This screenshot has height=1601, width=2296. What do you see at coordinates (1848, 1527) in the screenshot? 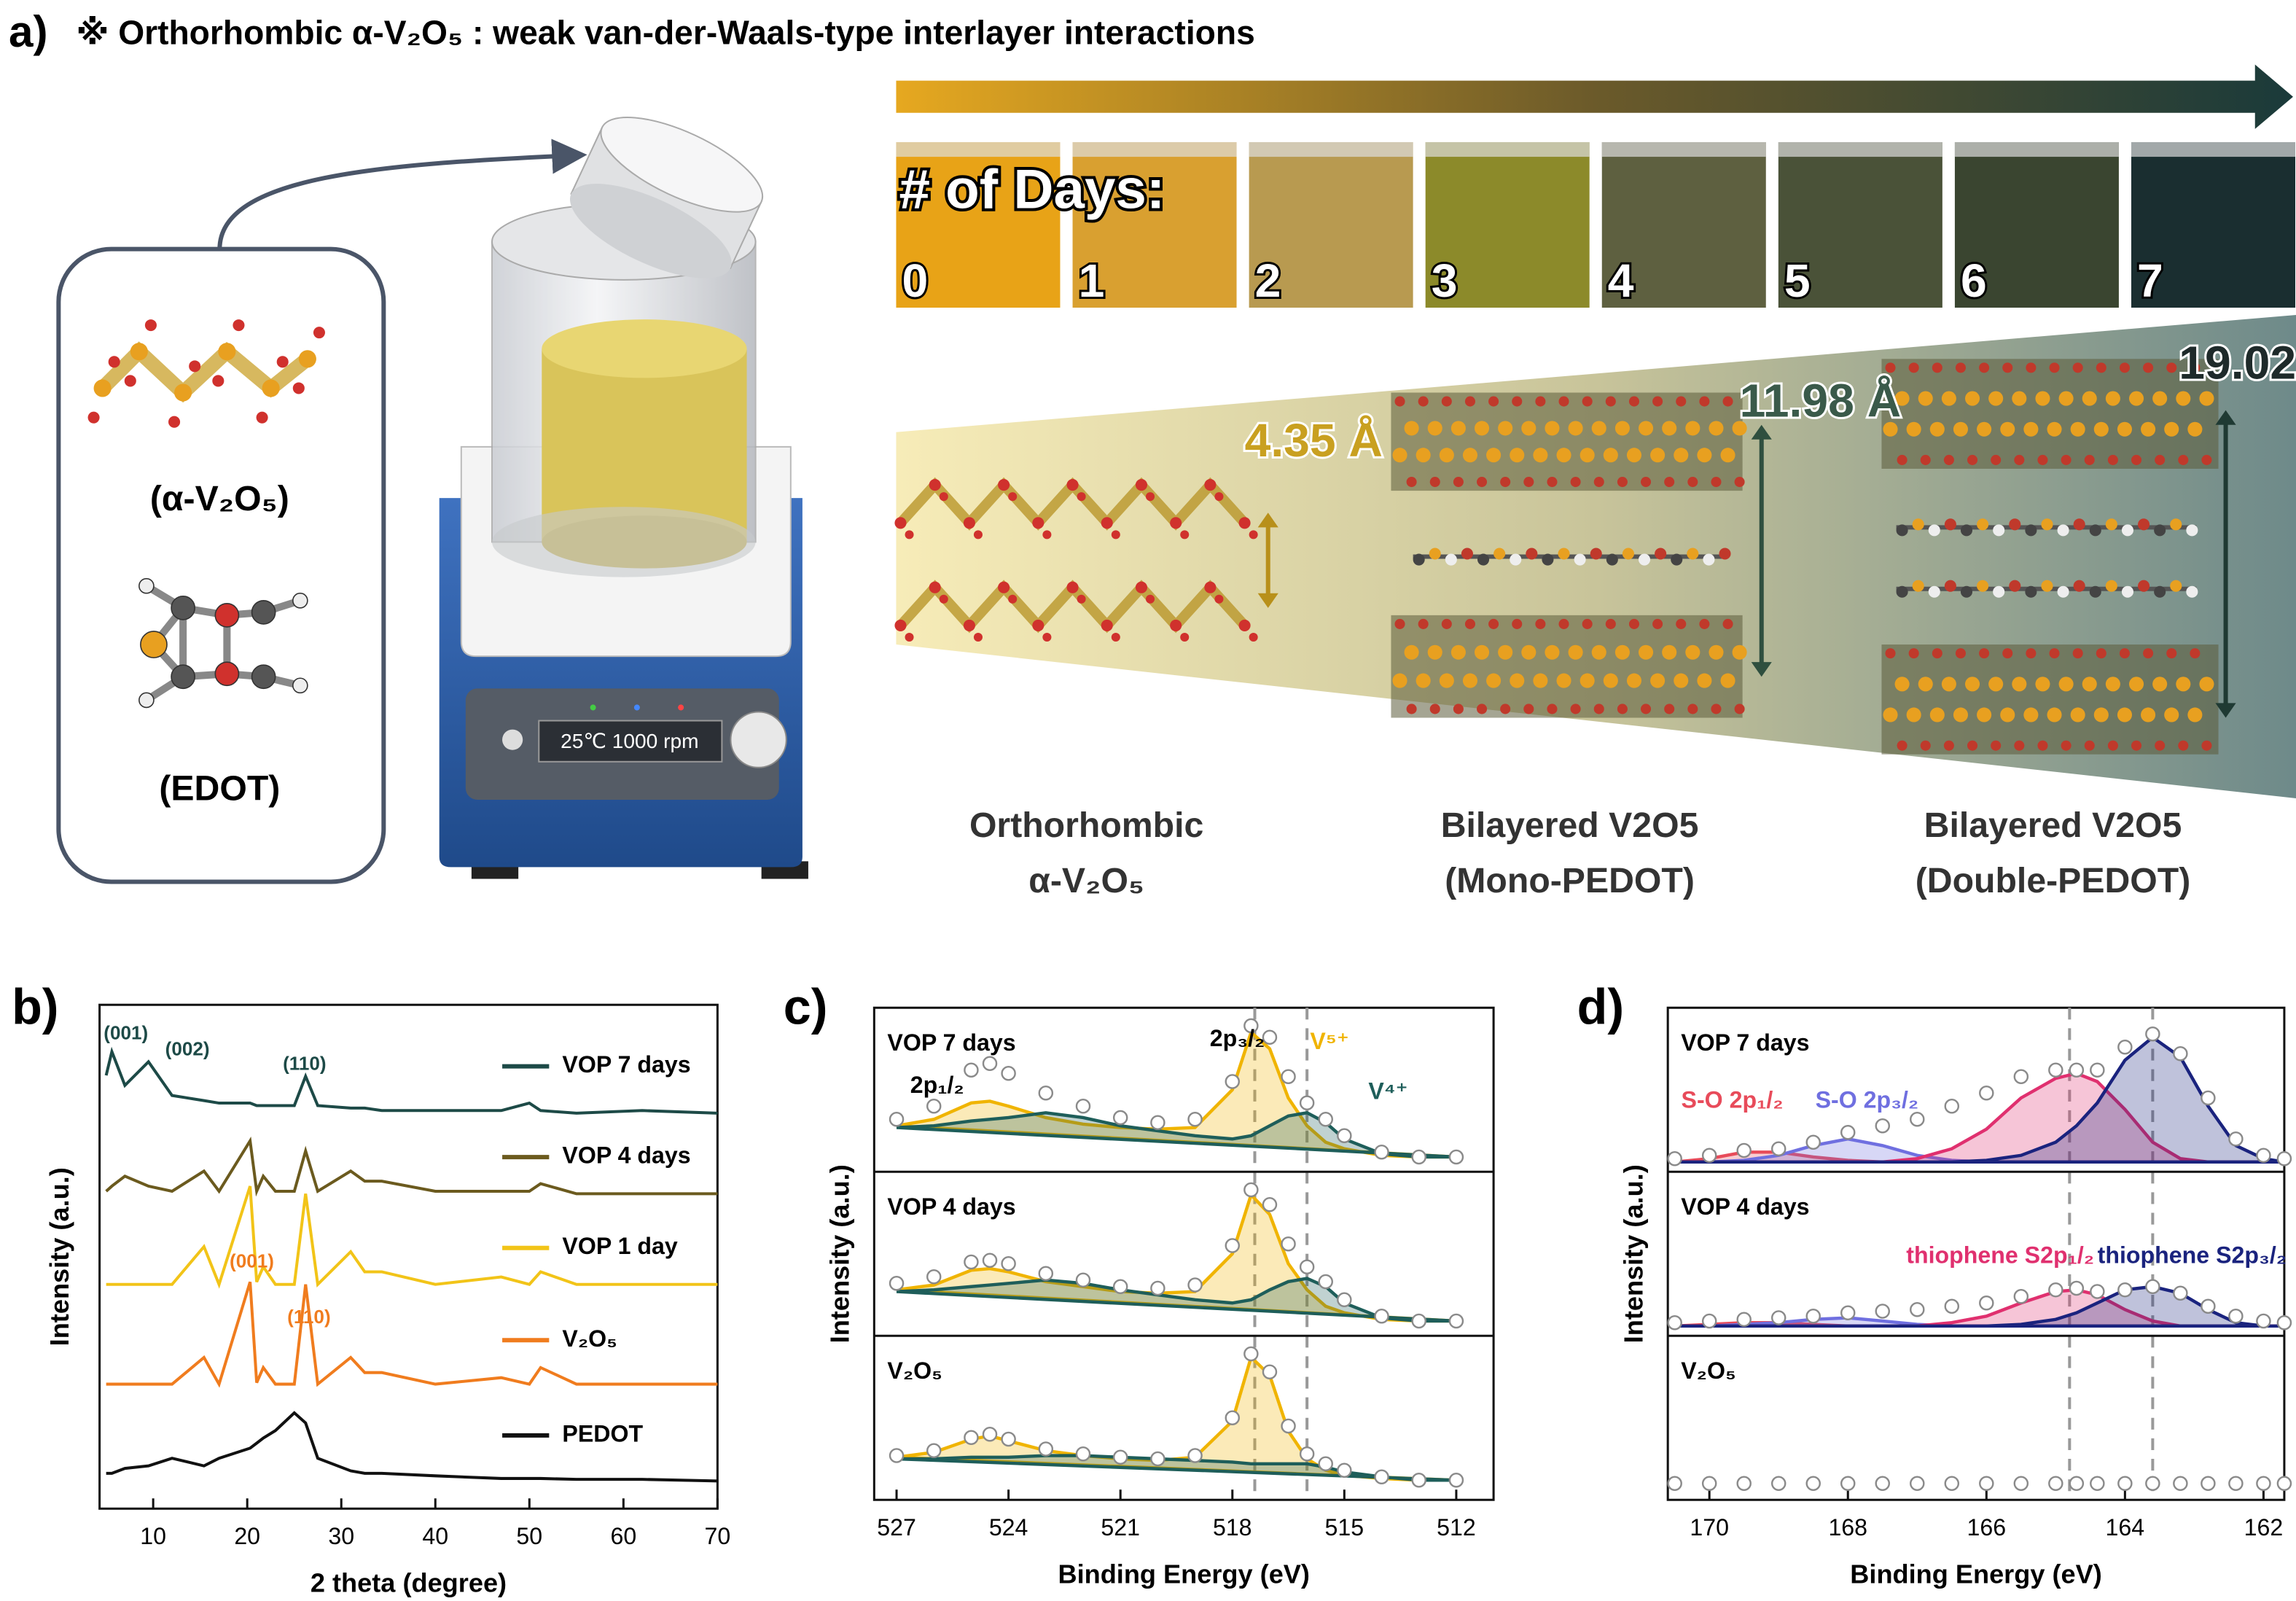
I see `x-tick-label: 168` at bounding box center [1848, 1527].